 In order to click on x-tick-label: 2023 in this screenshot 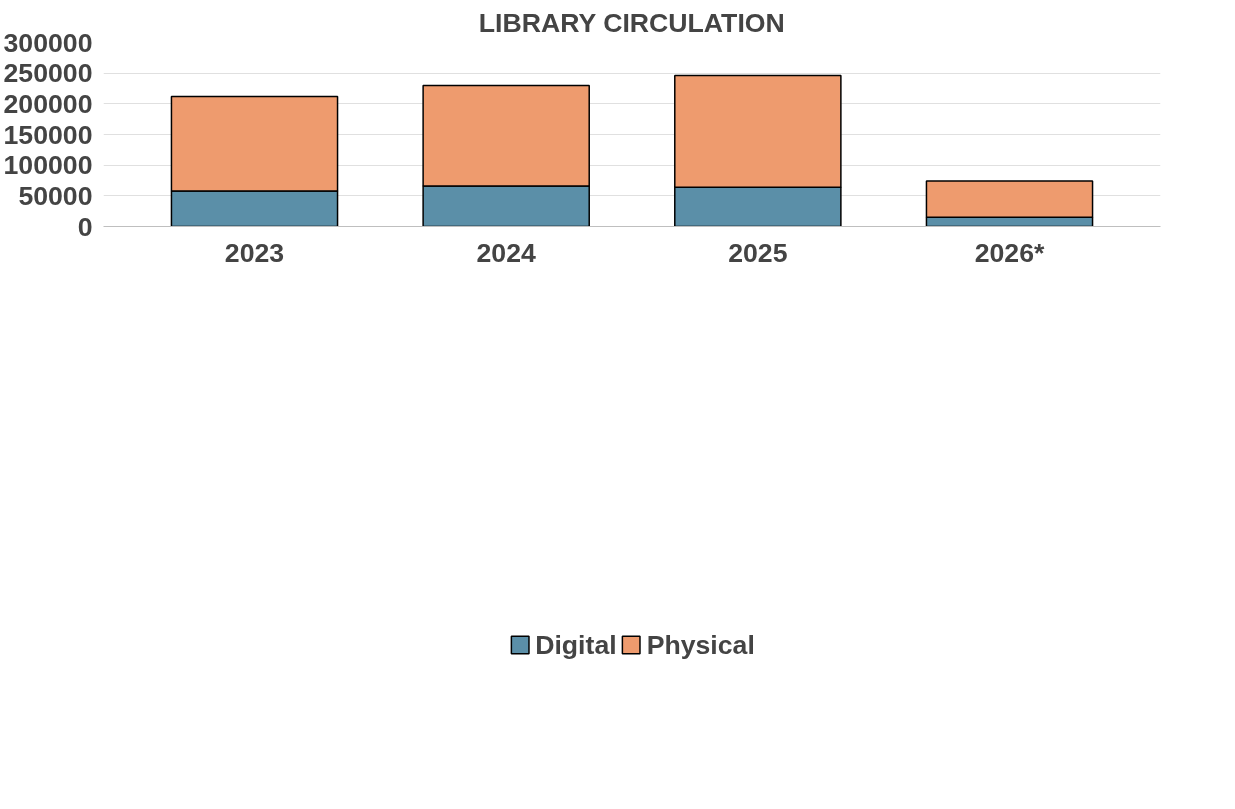, I will do `click(254, 252)`.